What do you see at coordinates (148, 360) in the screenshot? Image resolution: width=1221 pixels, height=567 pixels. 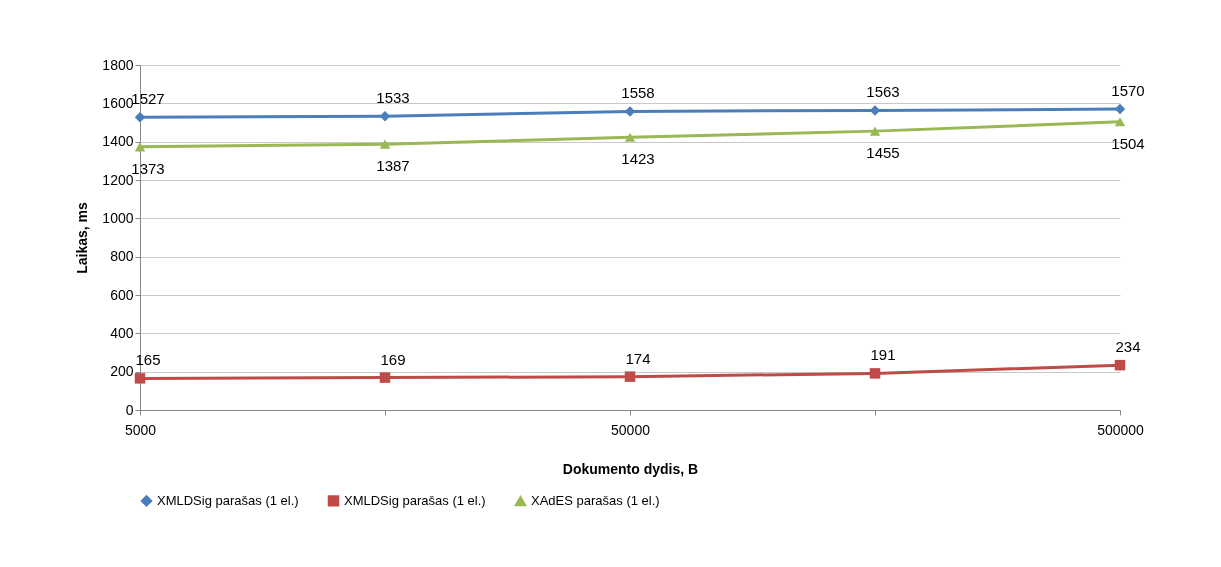 I see `data-label: 165` at bounding box center [148, 360].